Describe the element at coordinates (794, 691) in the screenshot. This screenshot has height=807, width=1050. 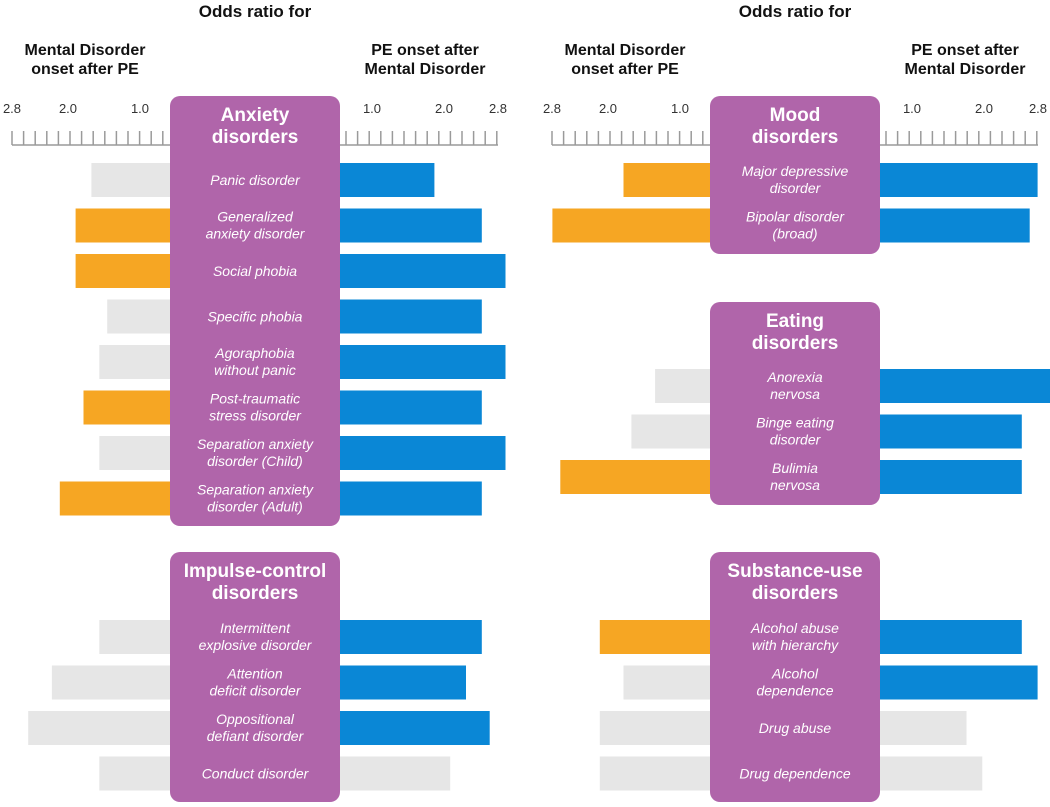
I see `row-label: dependence` at that location.